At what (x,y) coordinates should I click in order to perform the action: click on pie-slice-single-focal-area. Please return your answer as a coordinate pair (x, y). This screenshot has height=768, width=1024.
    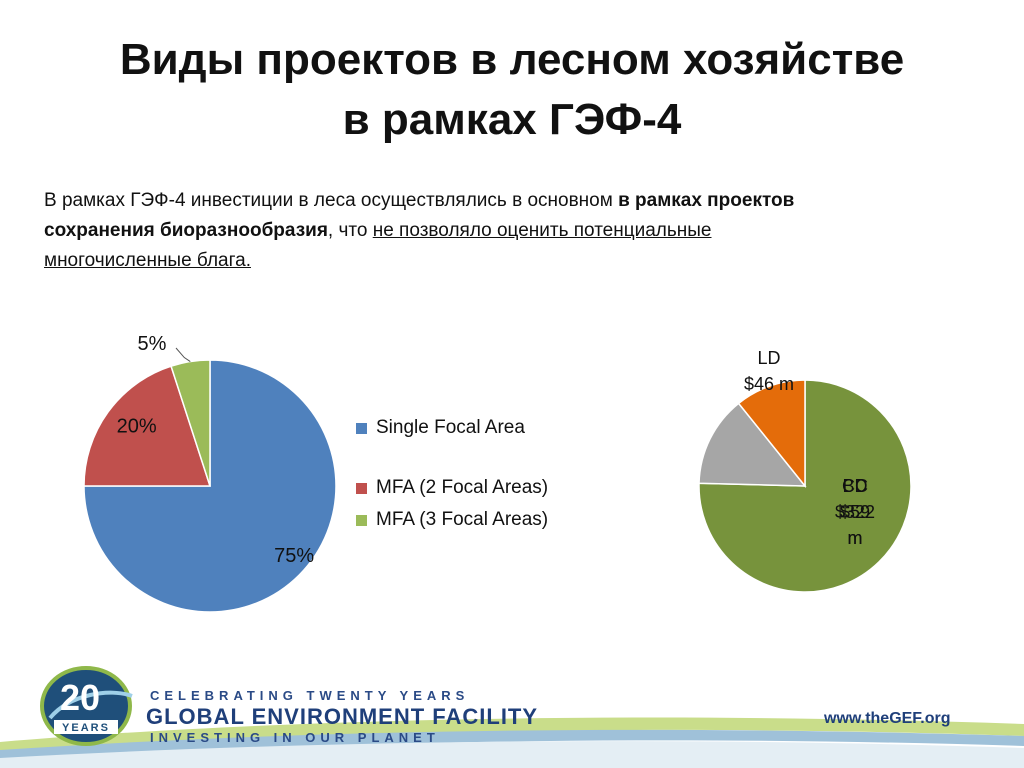
    Looking at the image, I should click on (210, 486).